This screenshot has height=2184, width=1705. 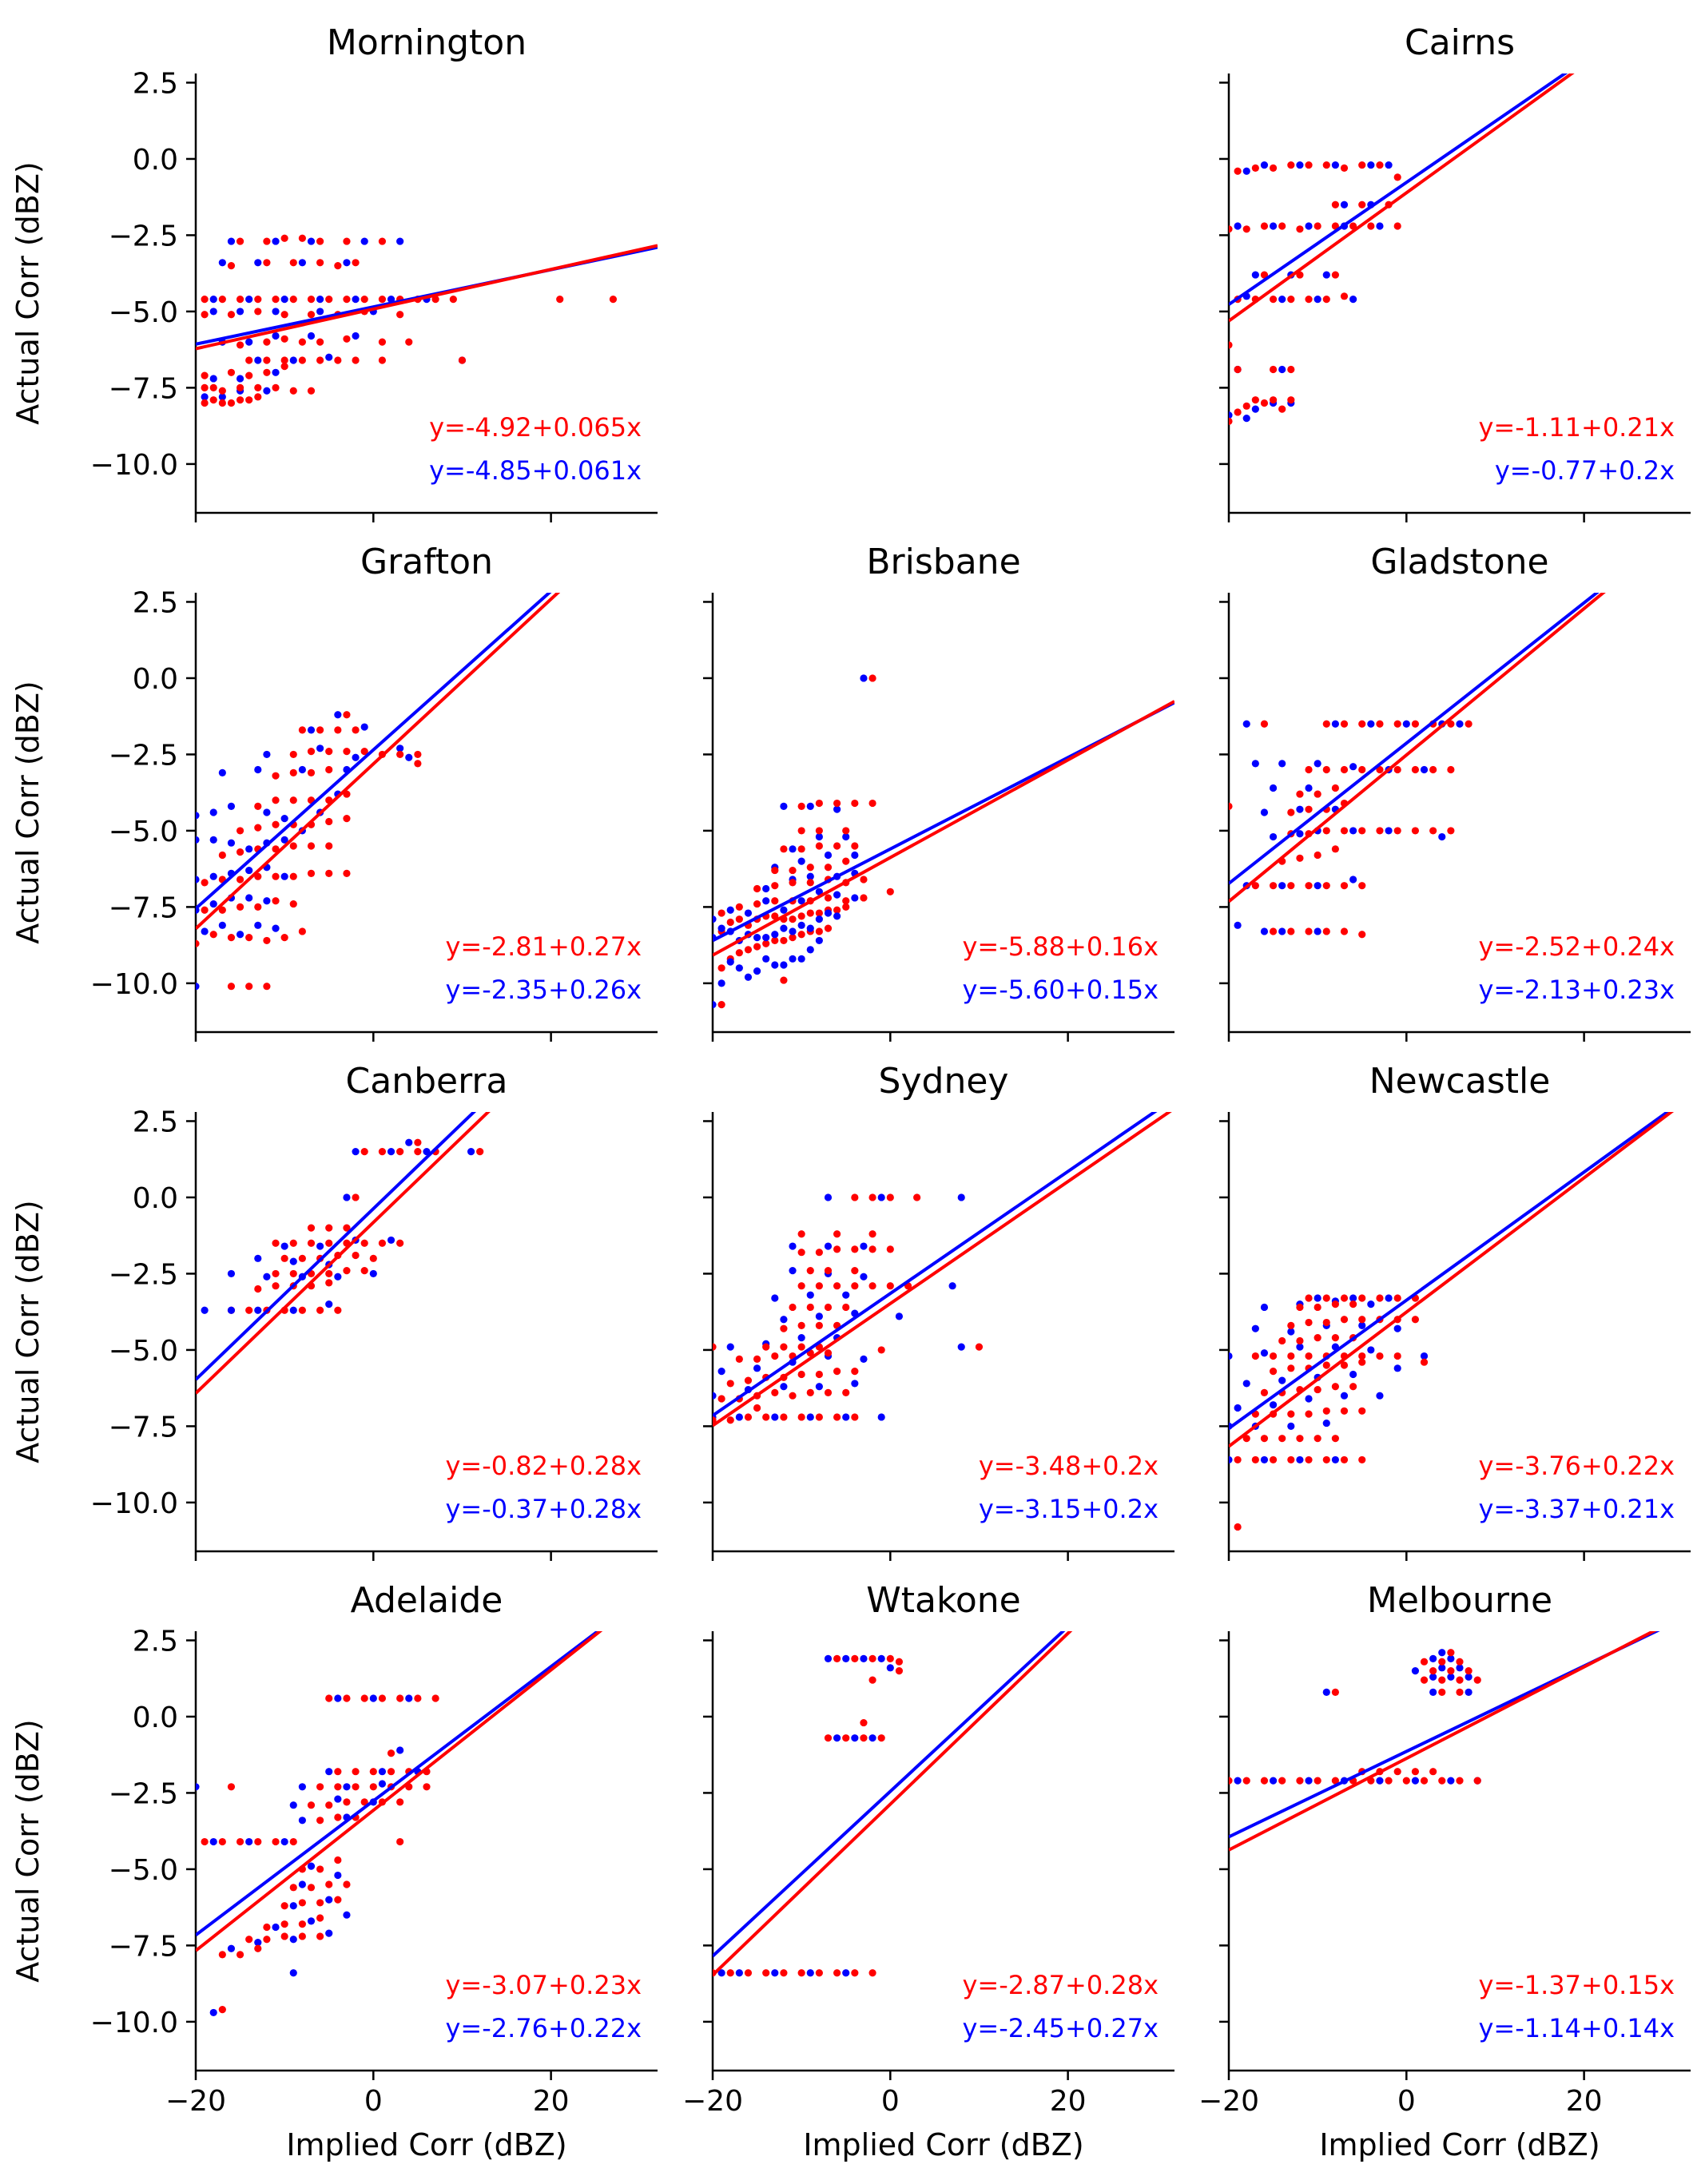 What do you see at coordinates (1585, 470) in the screenshot?
I see `fit-equation: y=-0.77+0.2x` at bounding box center [1585, 470].